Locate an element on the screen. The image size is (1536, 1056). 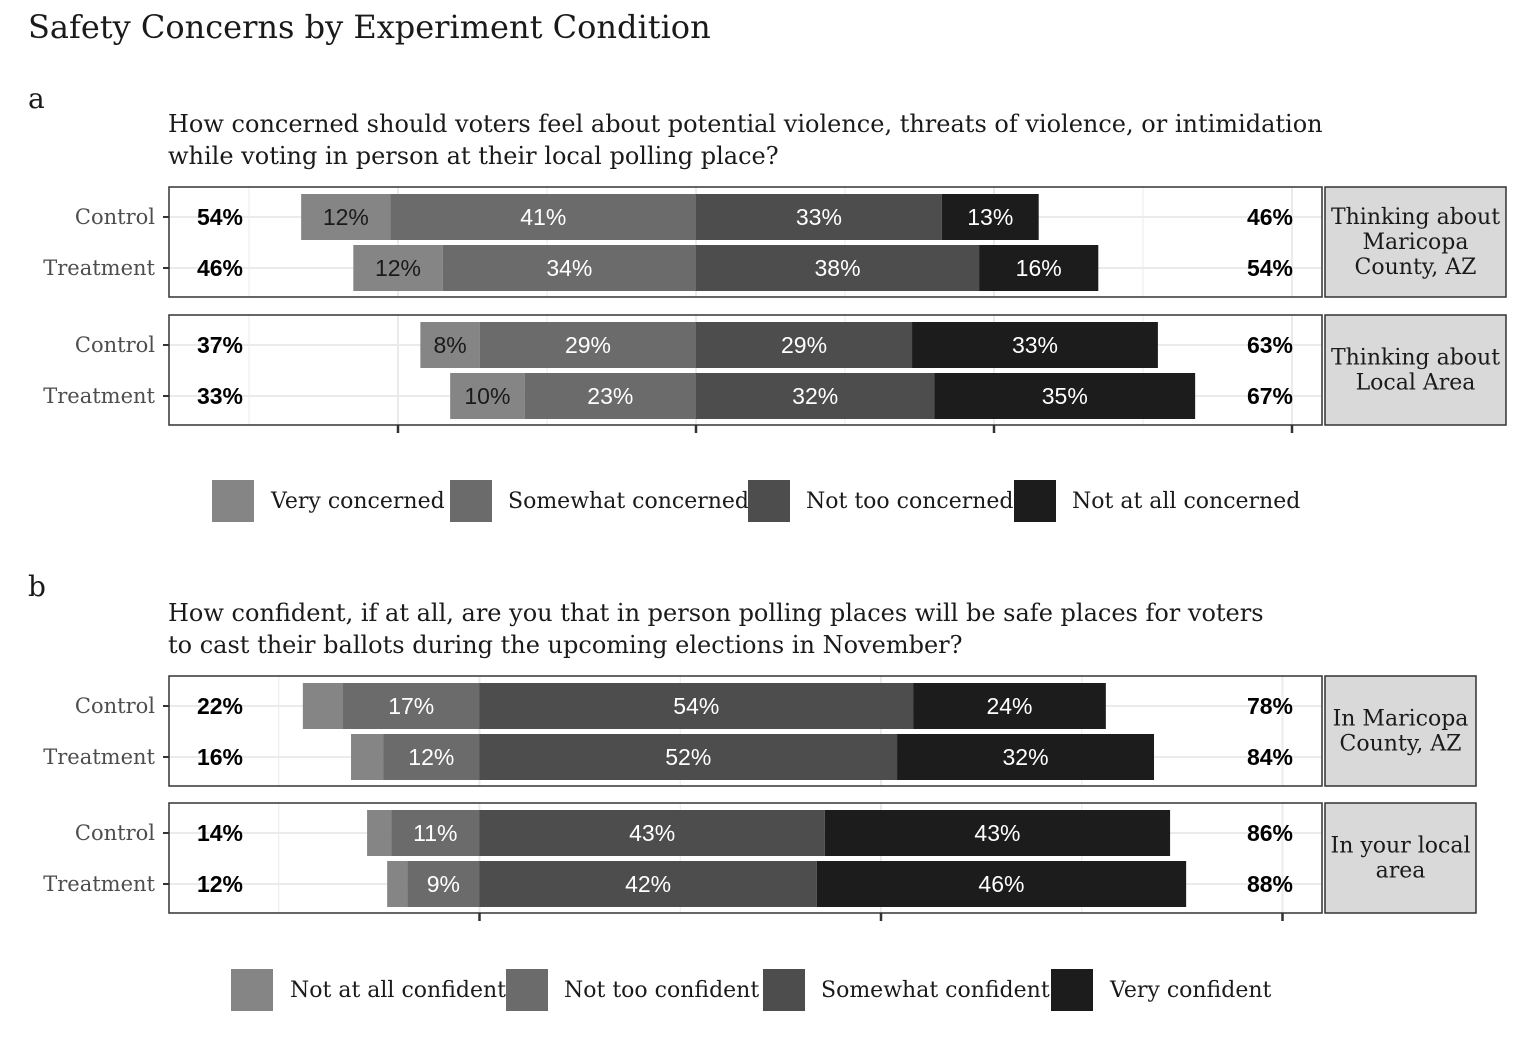
facet-border is located at coordinates (745, 858).